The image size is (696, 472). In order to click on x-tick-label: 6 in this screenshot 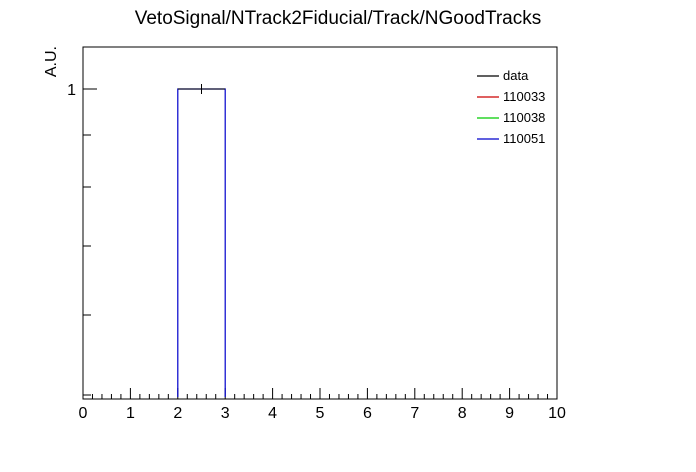, I will do `click(367, 413)`.